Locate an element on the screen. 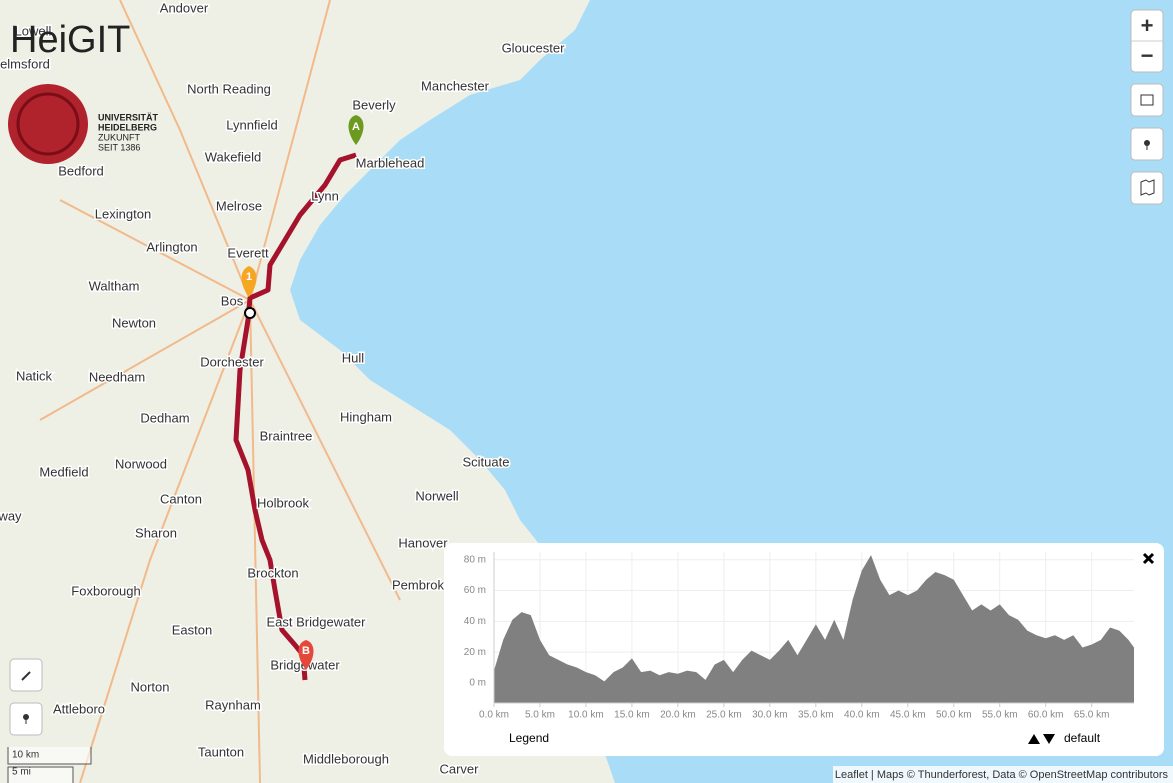 Image resolution: width=1173 pixels, height=783 pixels. place-label: Gloucester is located at coordinates (534, 47).